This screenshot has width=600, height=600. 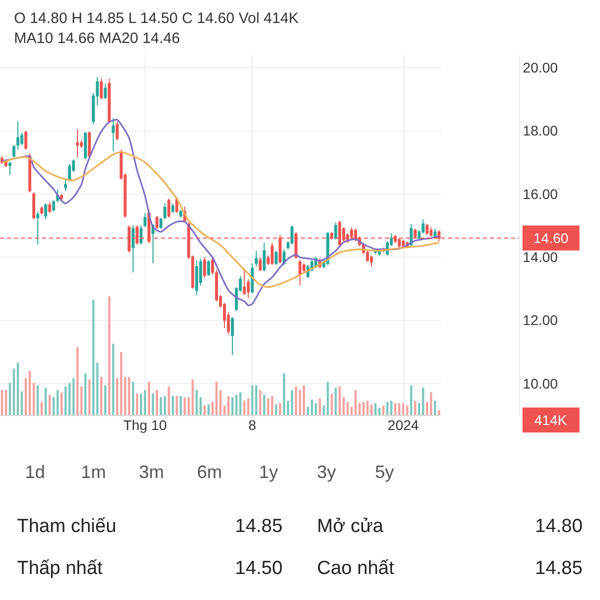 What do you see at coordinates (559, 568) in the screenshot?
I see `text: 14.85` at bounding box center [559, 568].